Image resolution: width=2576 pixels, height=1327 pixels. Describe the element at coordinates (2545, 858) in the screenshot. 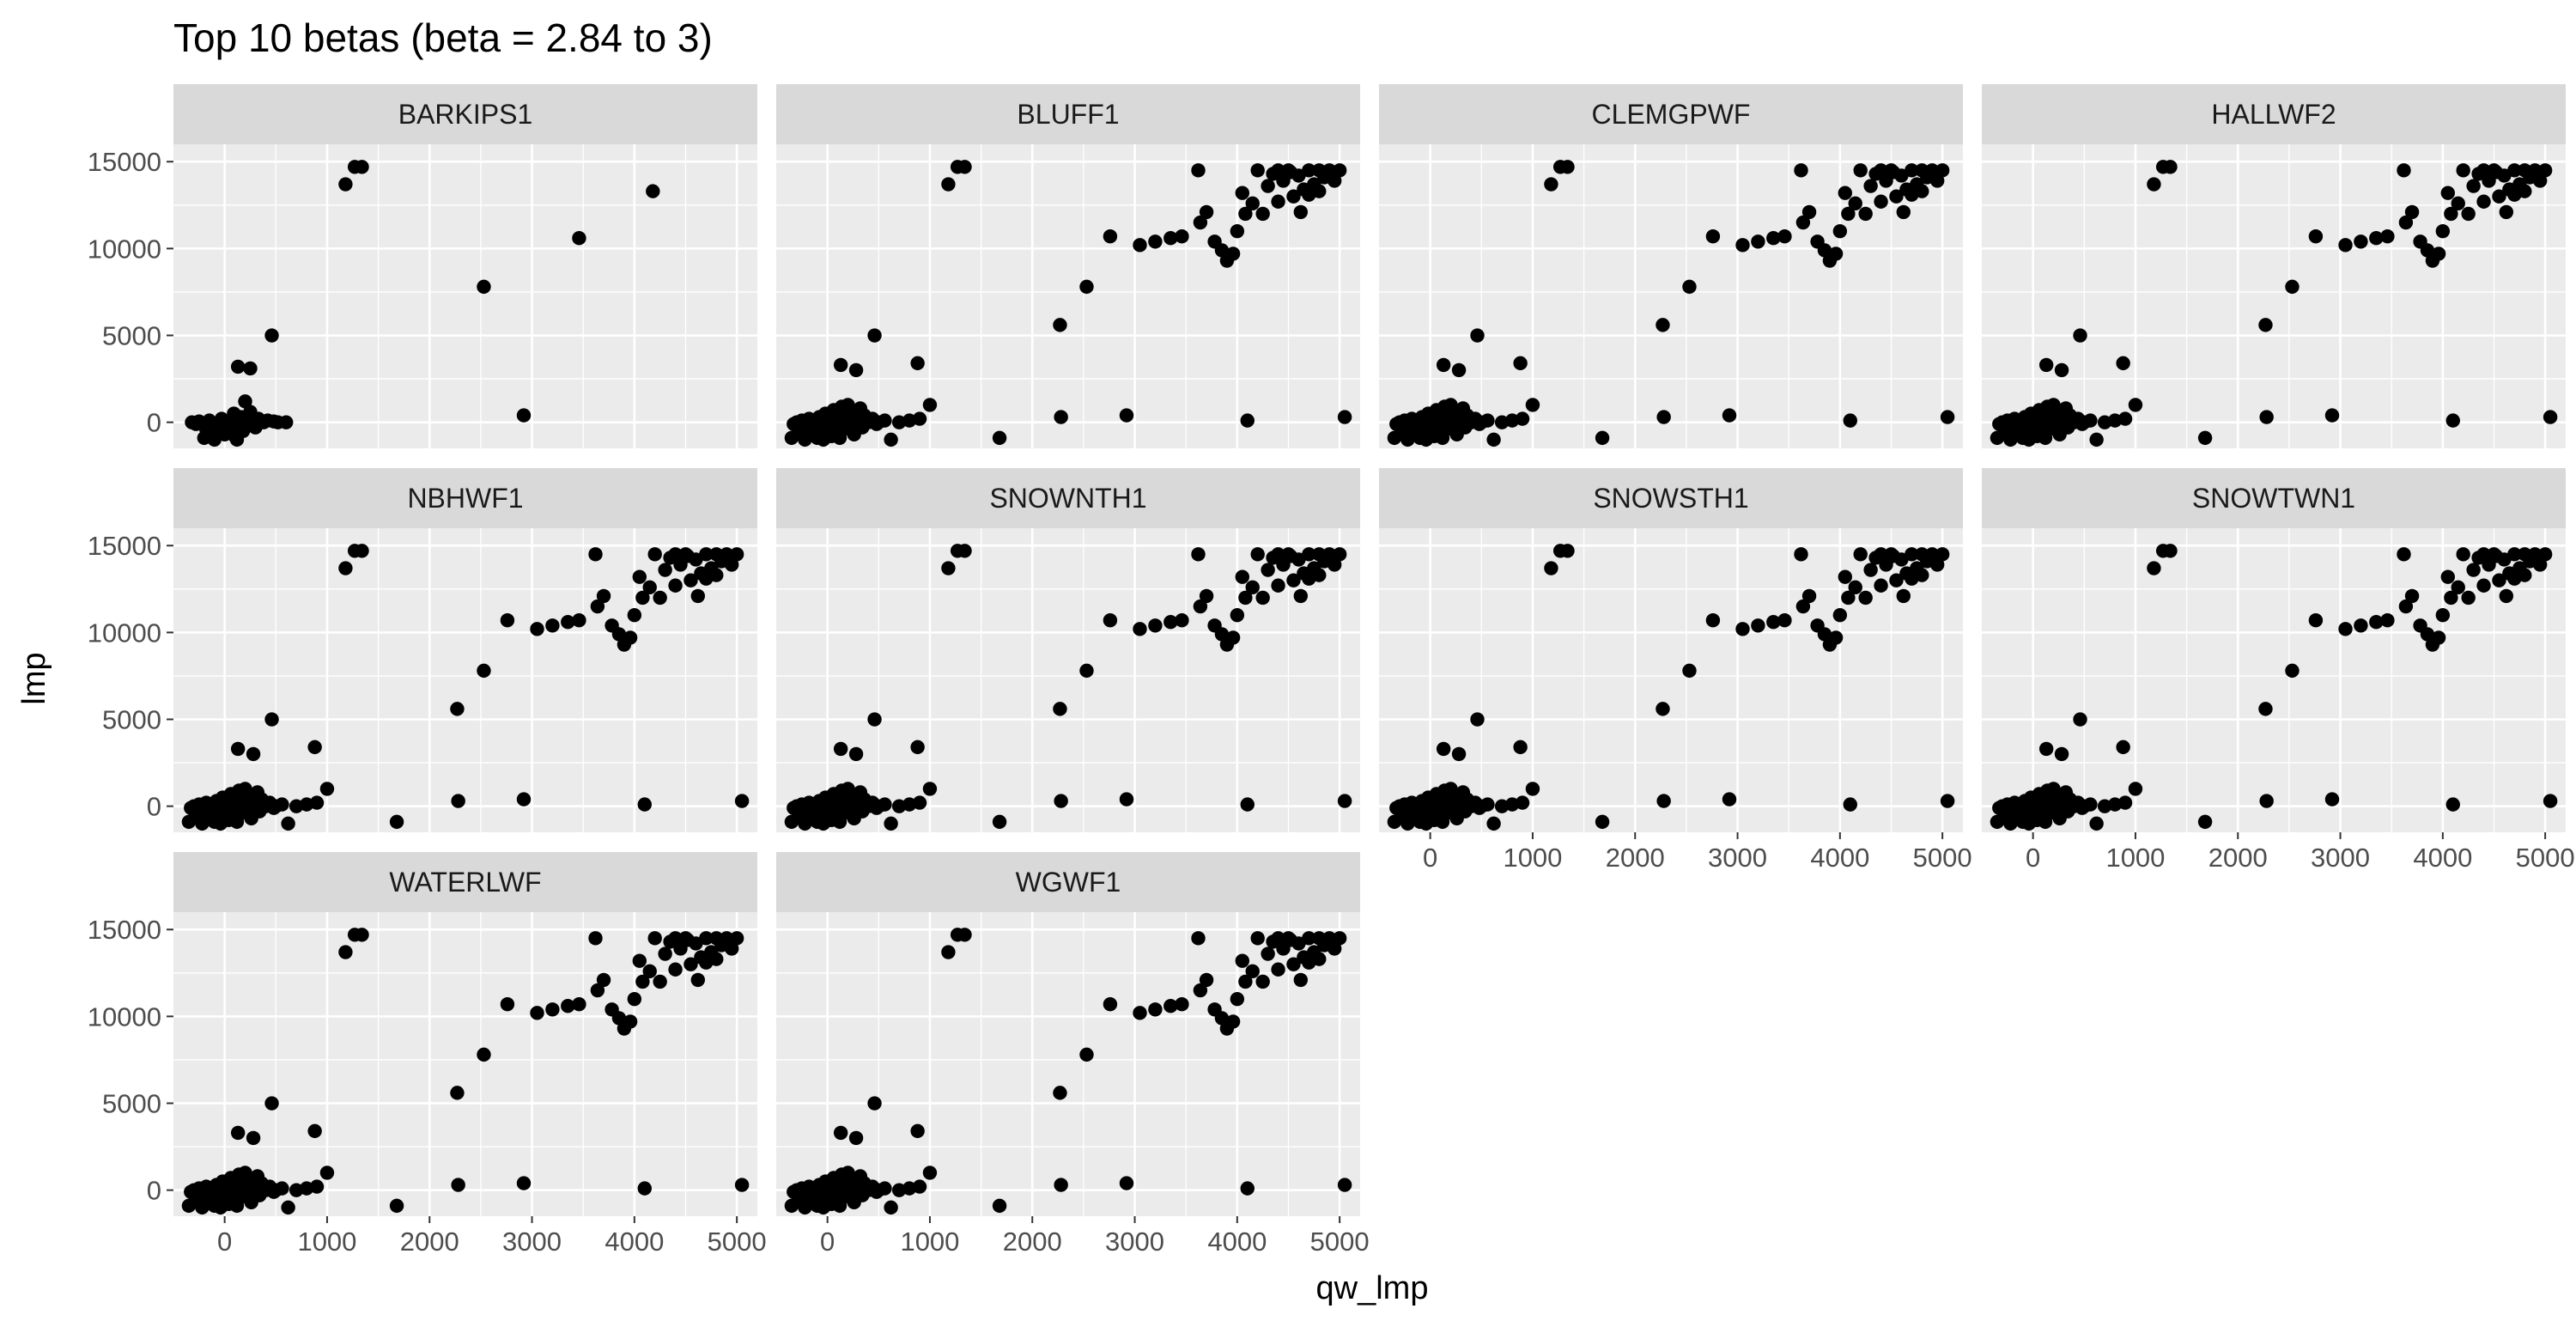

I see `x-tick-label: 5000` at that location.